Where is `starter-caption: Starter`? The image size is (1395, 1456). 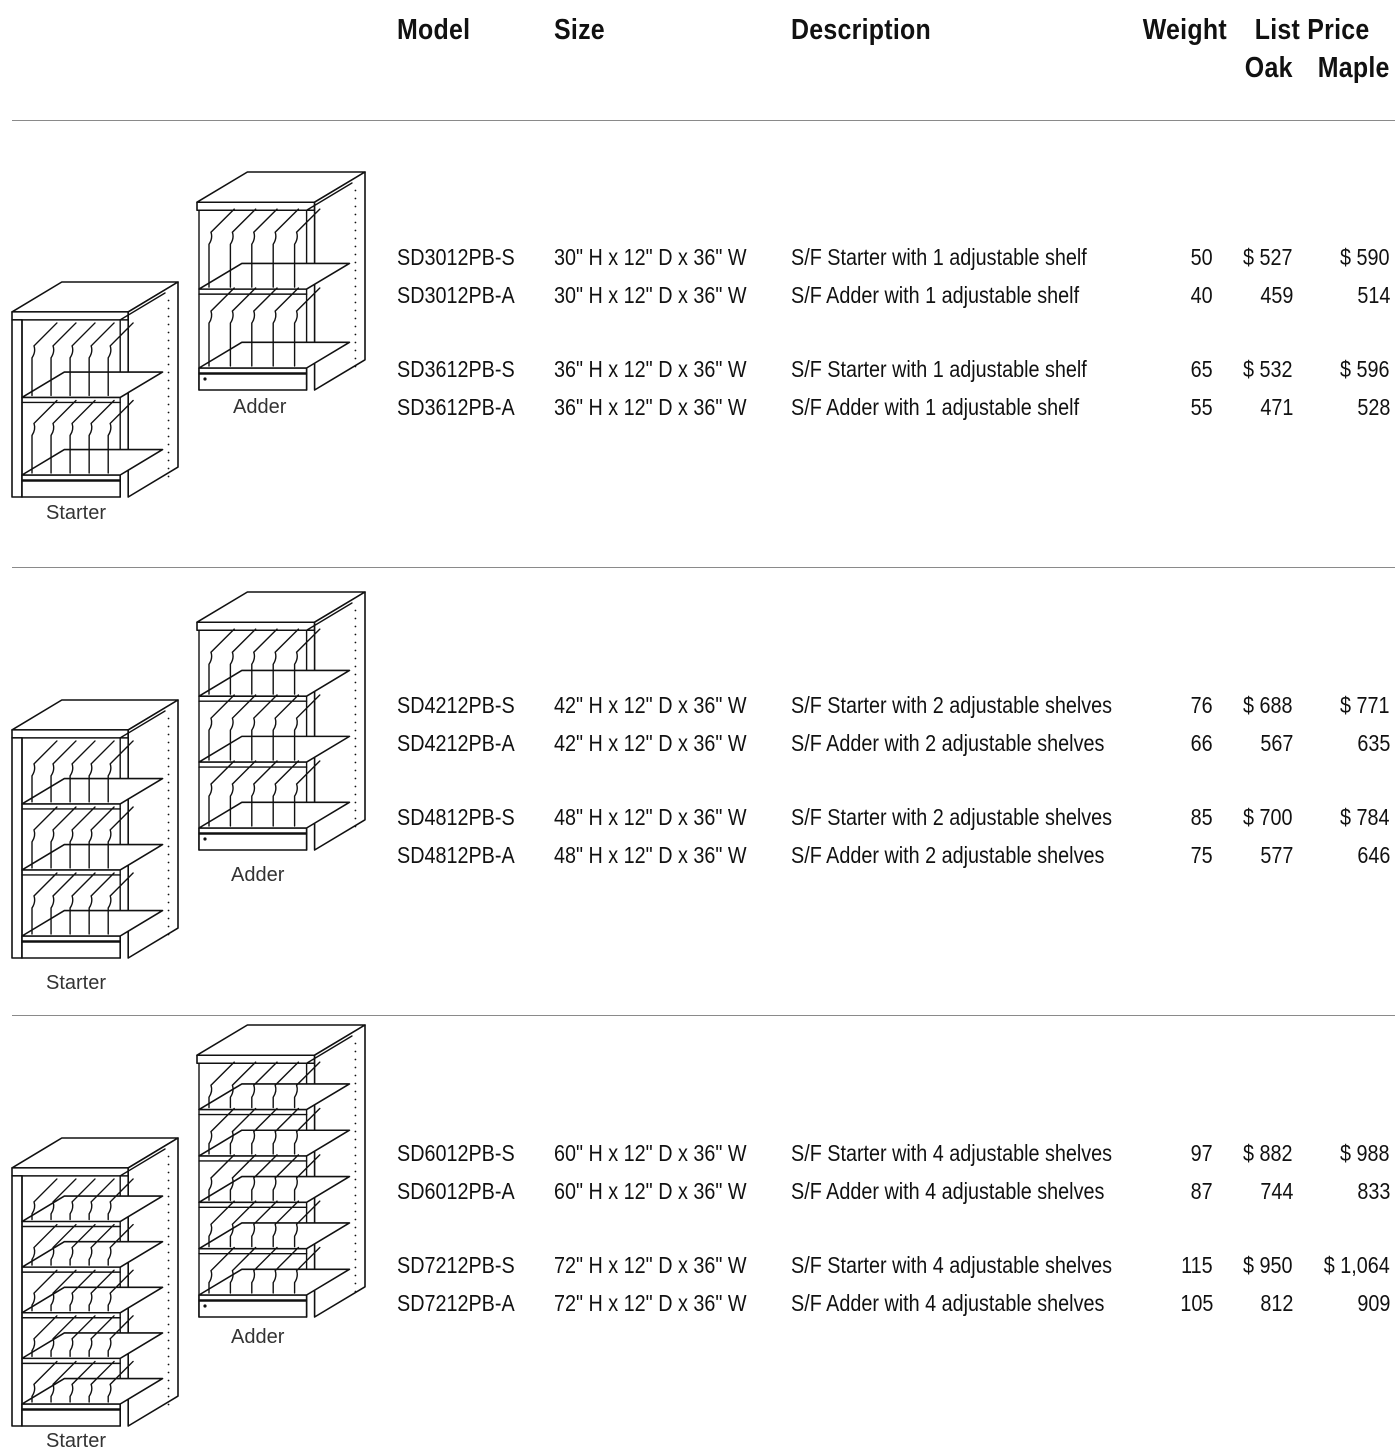 starter-caption: Starter is located at coordinates (76, 983).